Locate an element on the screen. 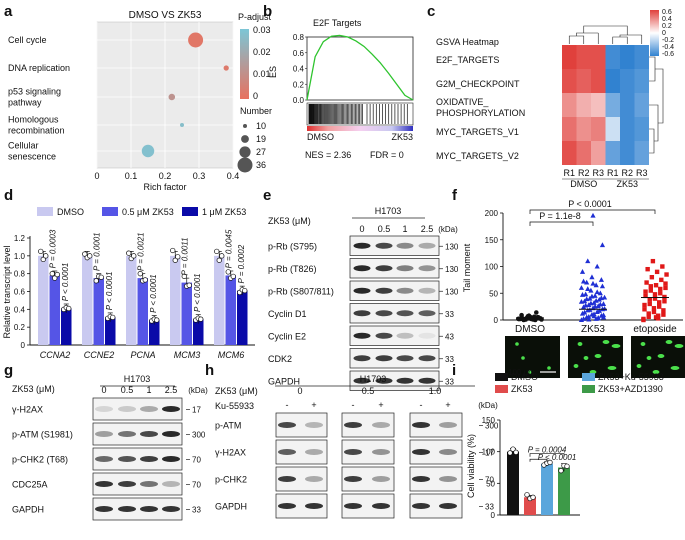  x-tick-label: 0.4 is located at coordinates (233, 176).